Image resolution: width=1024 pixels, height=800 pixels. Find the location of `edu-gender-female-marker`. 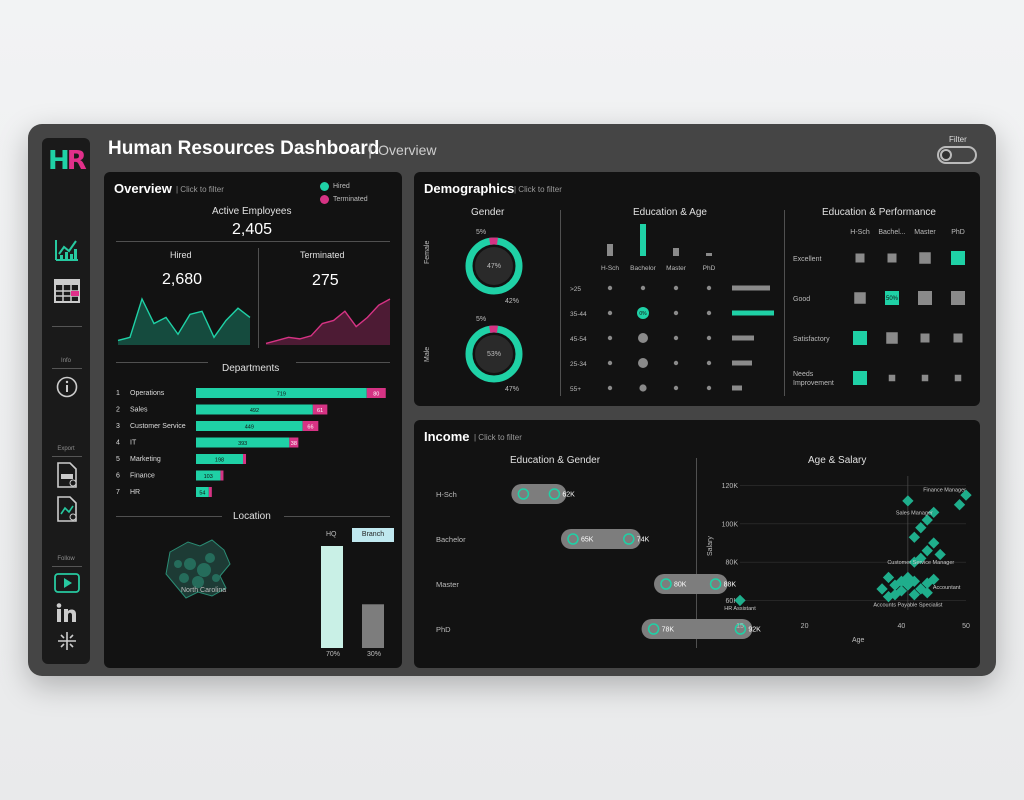

edu-gender-female-marker is located at coordinates (573, 539).